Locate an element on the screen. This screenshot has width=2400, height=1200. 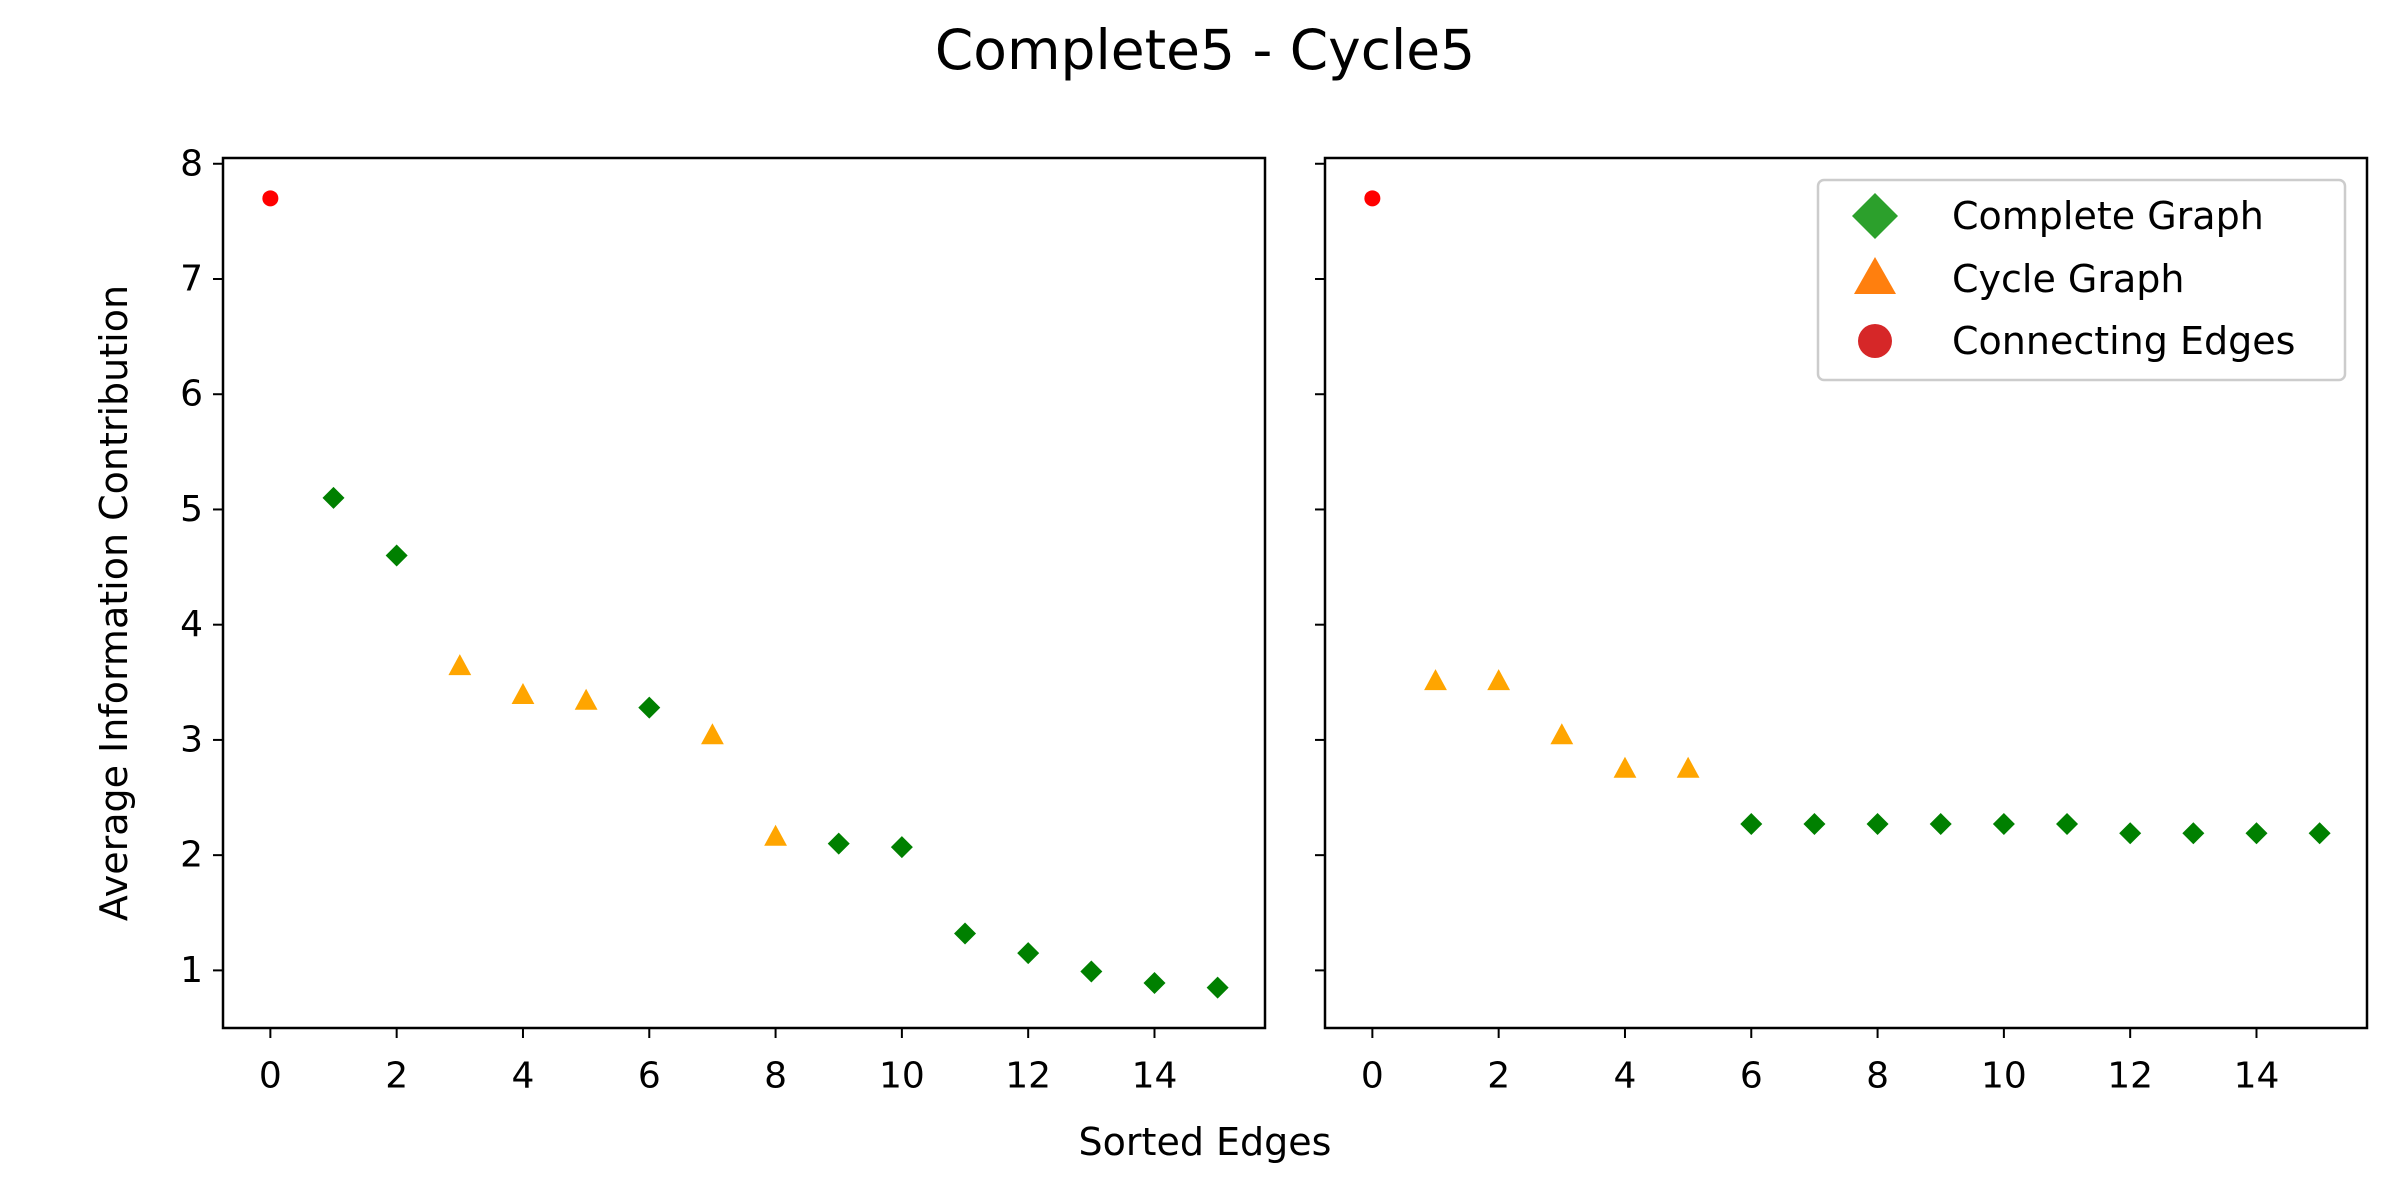
legend-triangle-icon is located at coordinates (1875, 275).